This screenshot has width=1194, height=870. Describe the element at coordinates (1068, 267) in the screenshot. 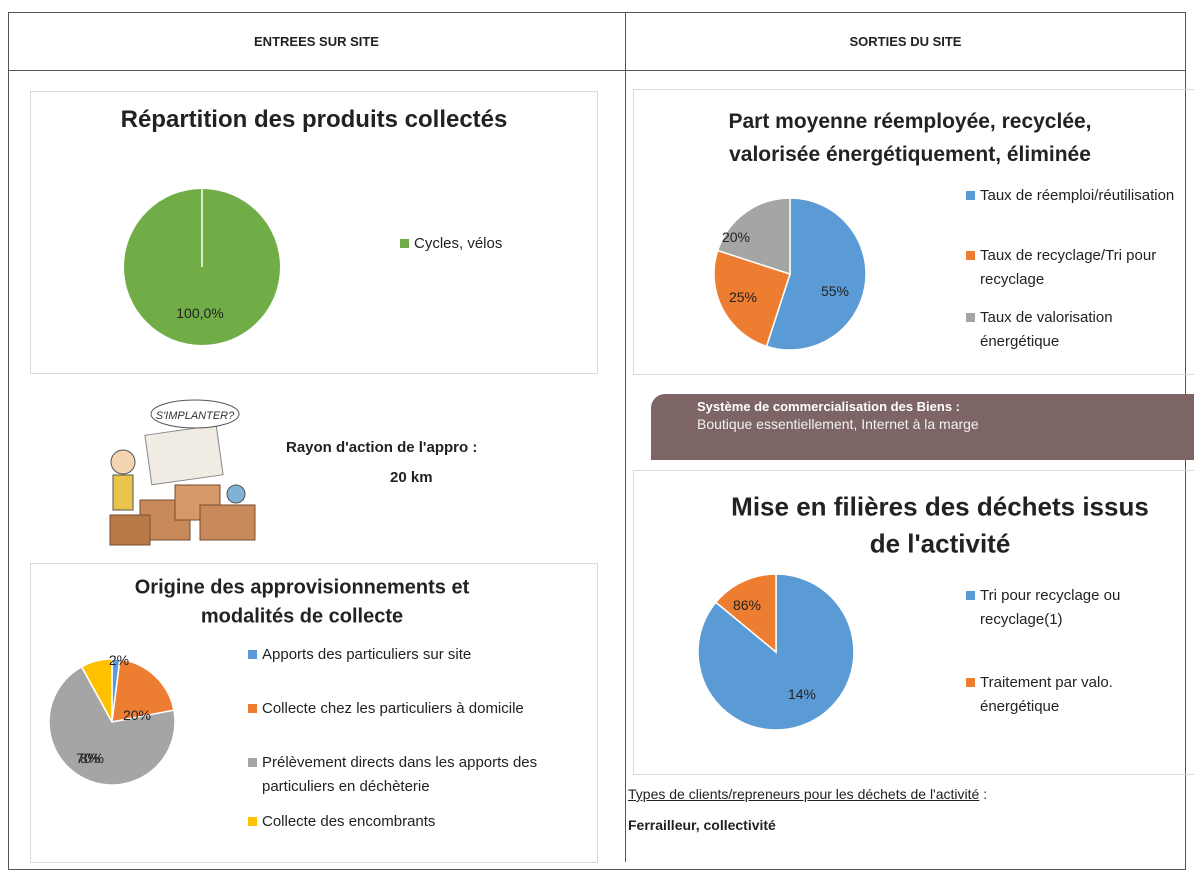

I see `legend-label: Taux de recyclage/Tri pour recyclage` at that location.